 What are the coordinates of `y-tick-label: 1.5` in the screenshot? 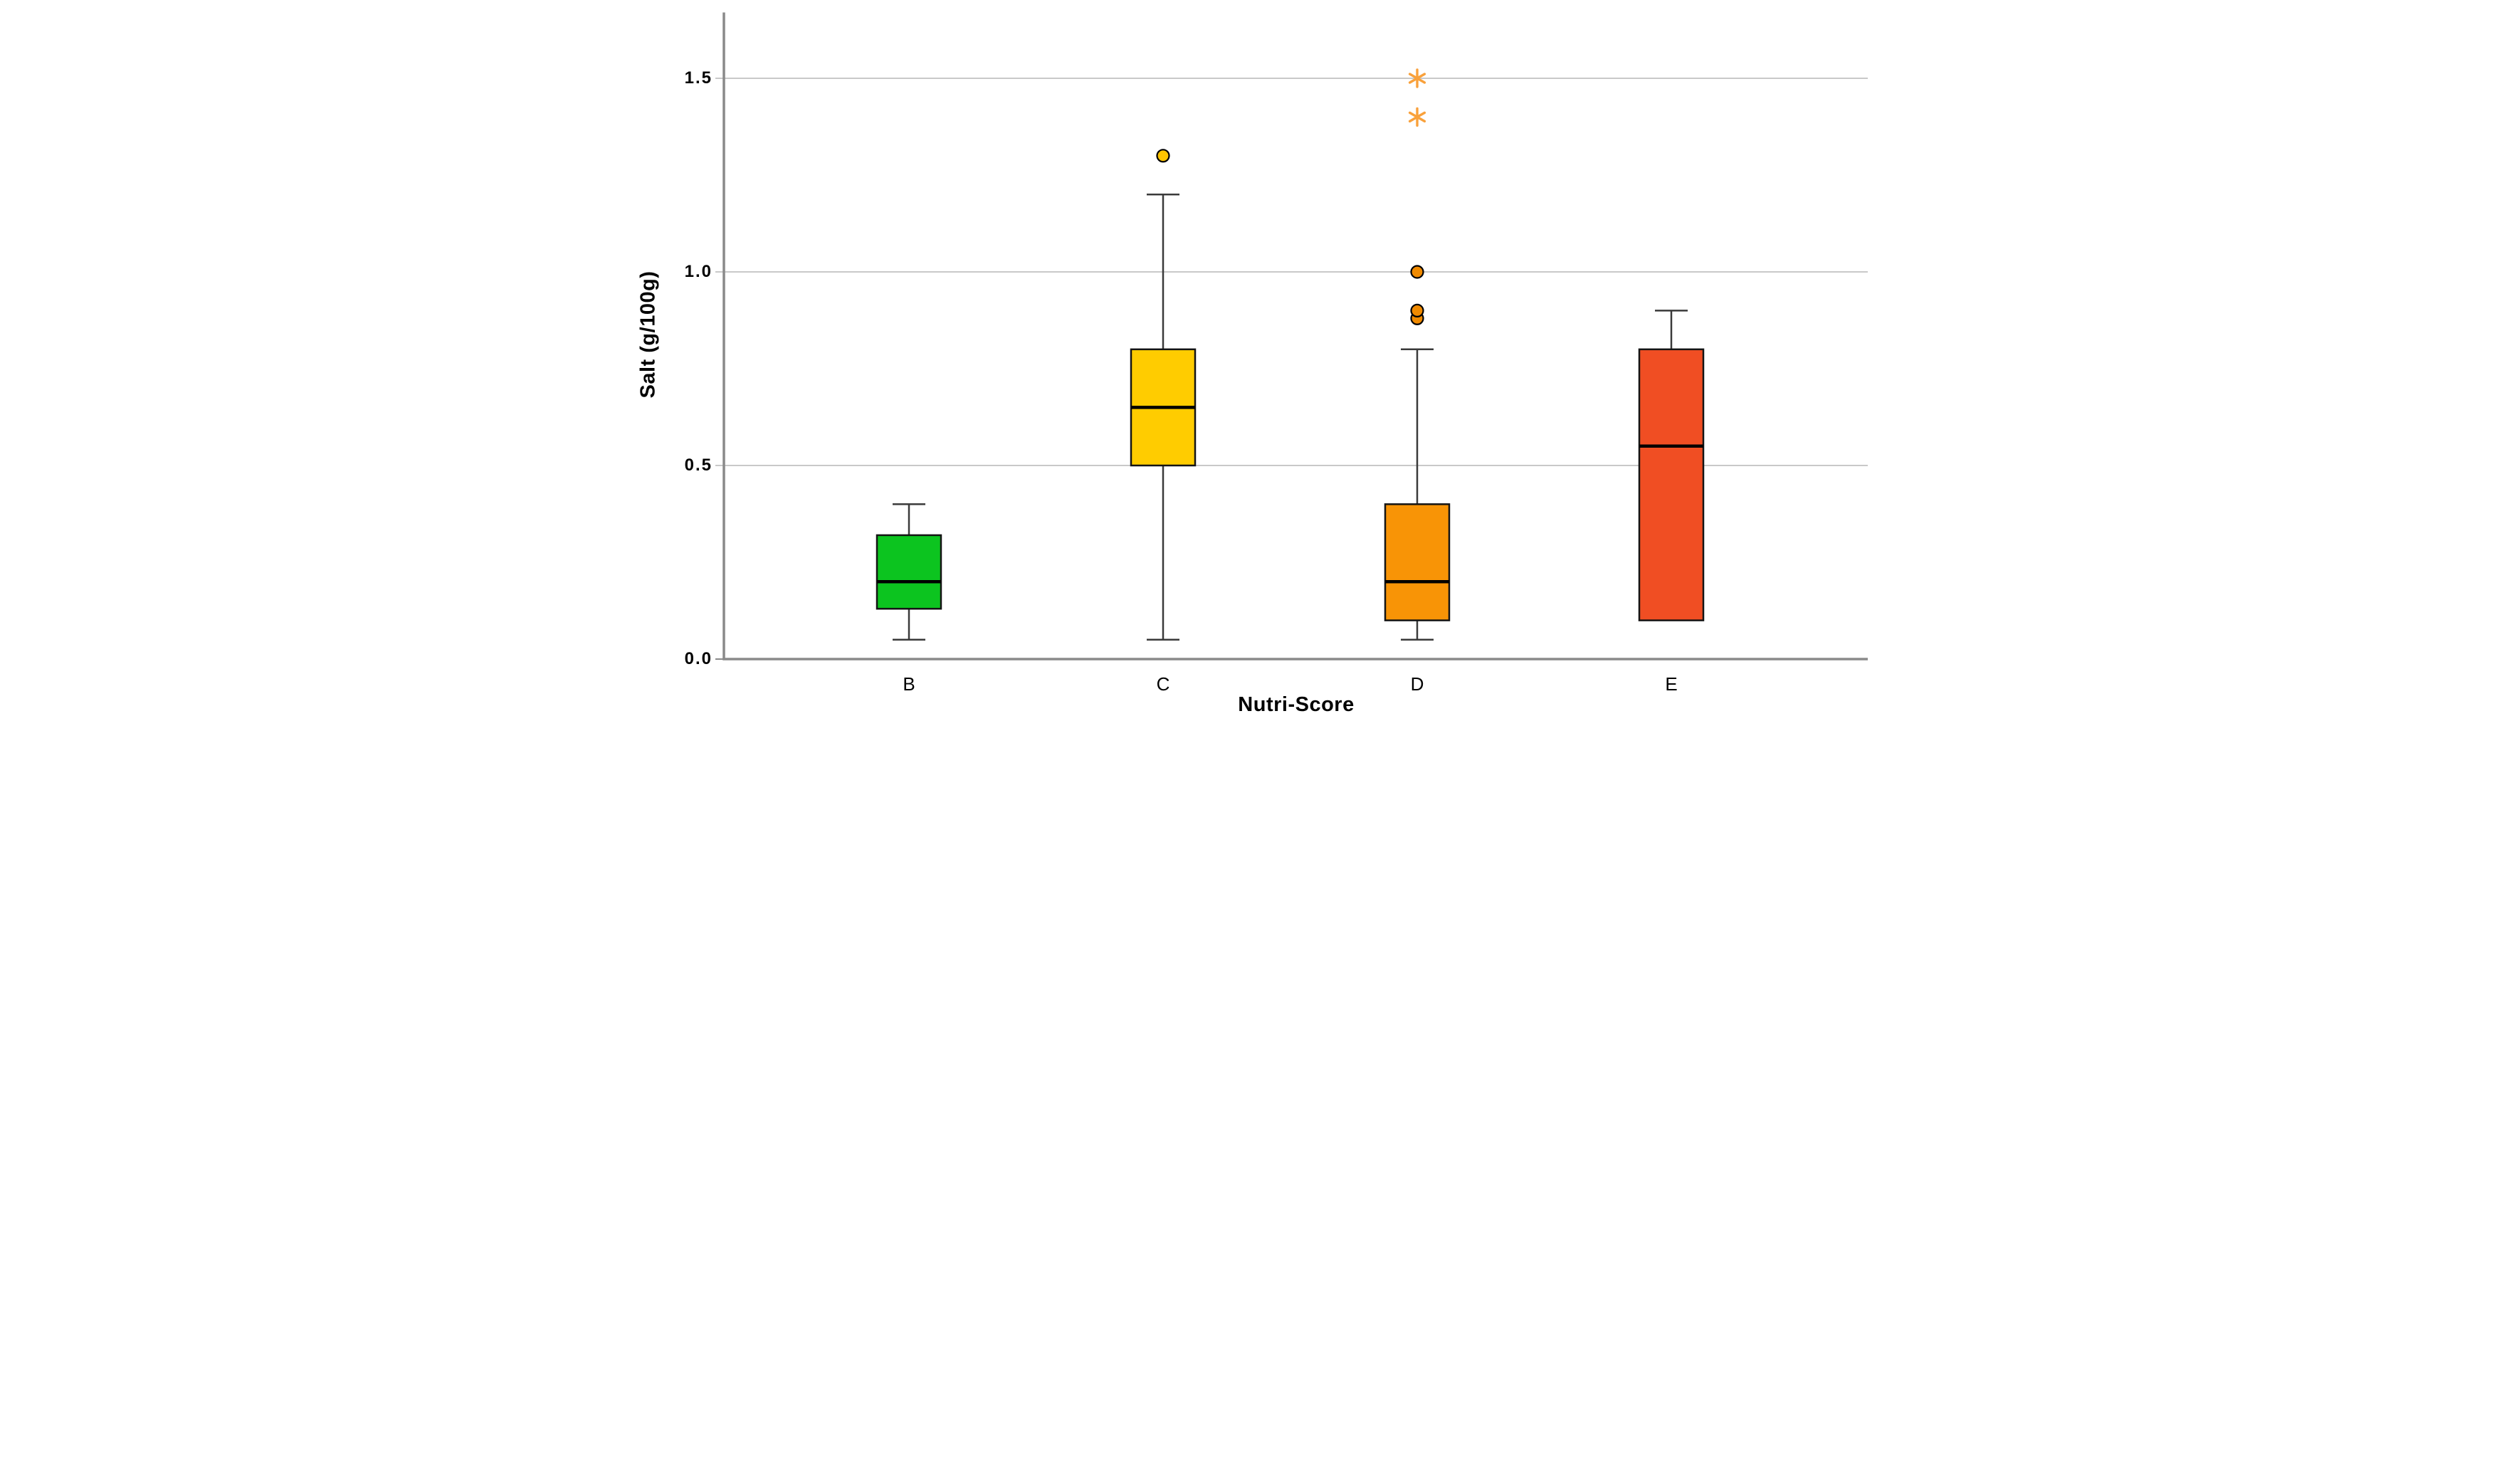 It's located at (698, 78).